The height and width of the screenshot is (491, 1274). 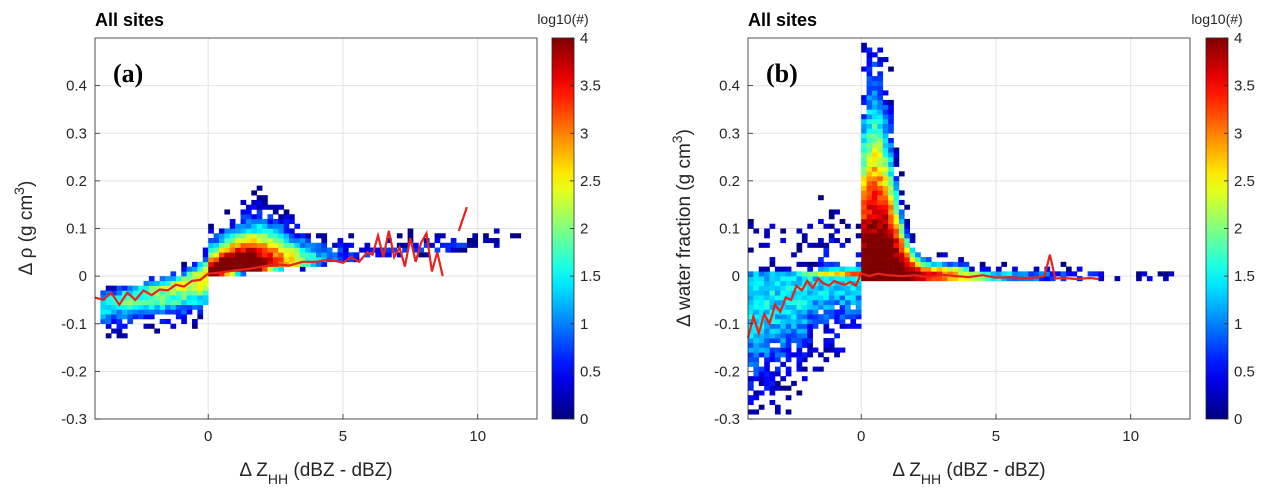 What do you see at coordinates (208, 436) in the screenshot?
I see `panel-a-x-tick-label: 0` at bounding box center [208, 436].